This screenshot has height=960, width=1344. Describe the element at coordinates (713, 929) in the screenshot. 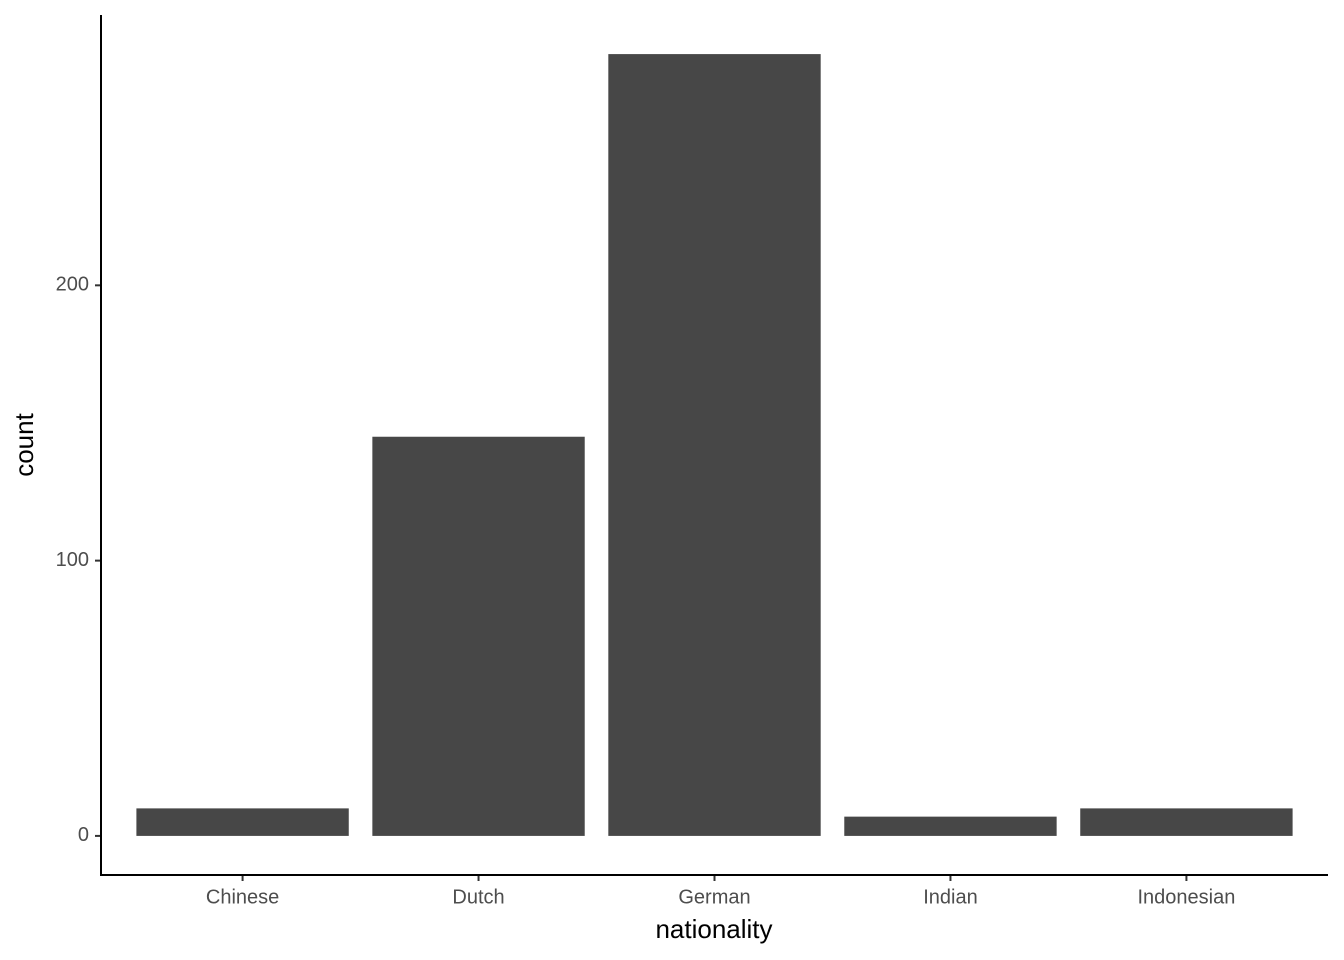

I see `x-axis-title: nationality` at that location.